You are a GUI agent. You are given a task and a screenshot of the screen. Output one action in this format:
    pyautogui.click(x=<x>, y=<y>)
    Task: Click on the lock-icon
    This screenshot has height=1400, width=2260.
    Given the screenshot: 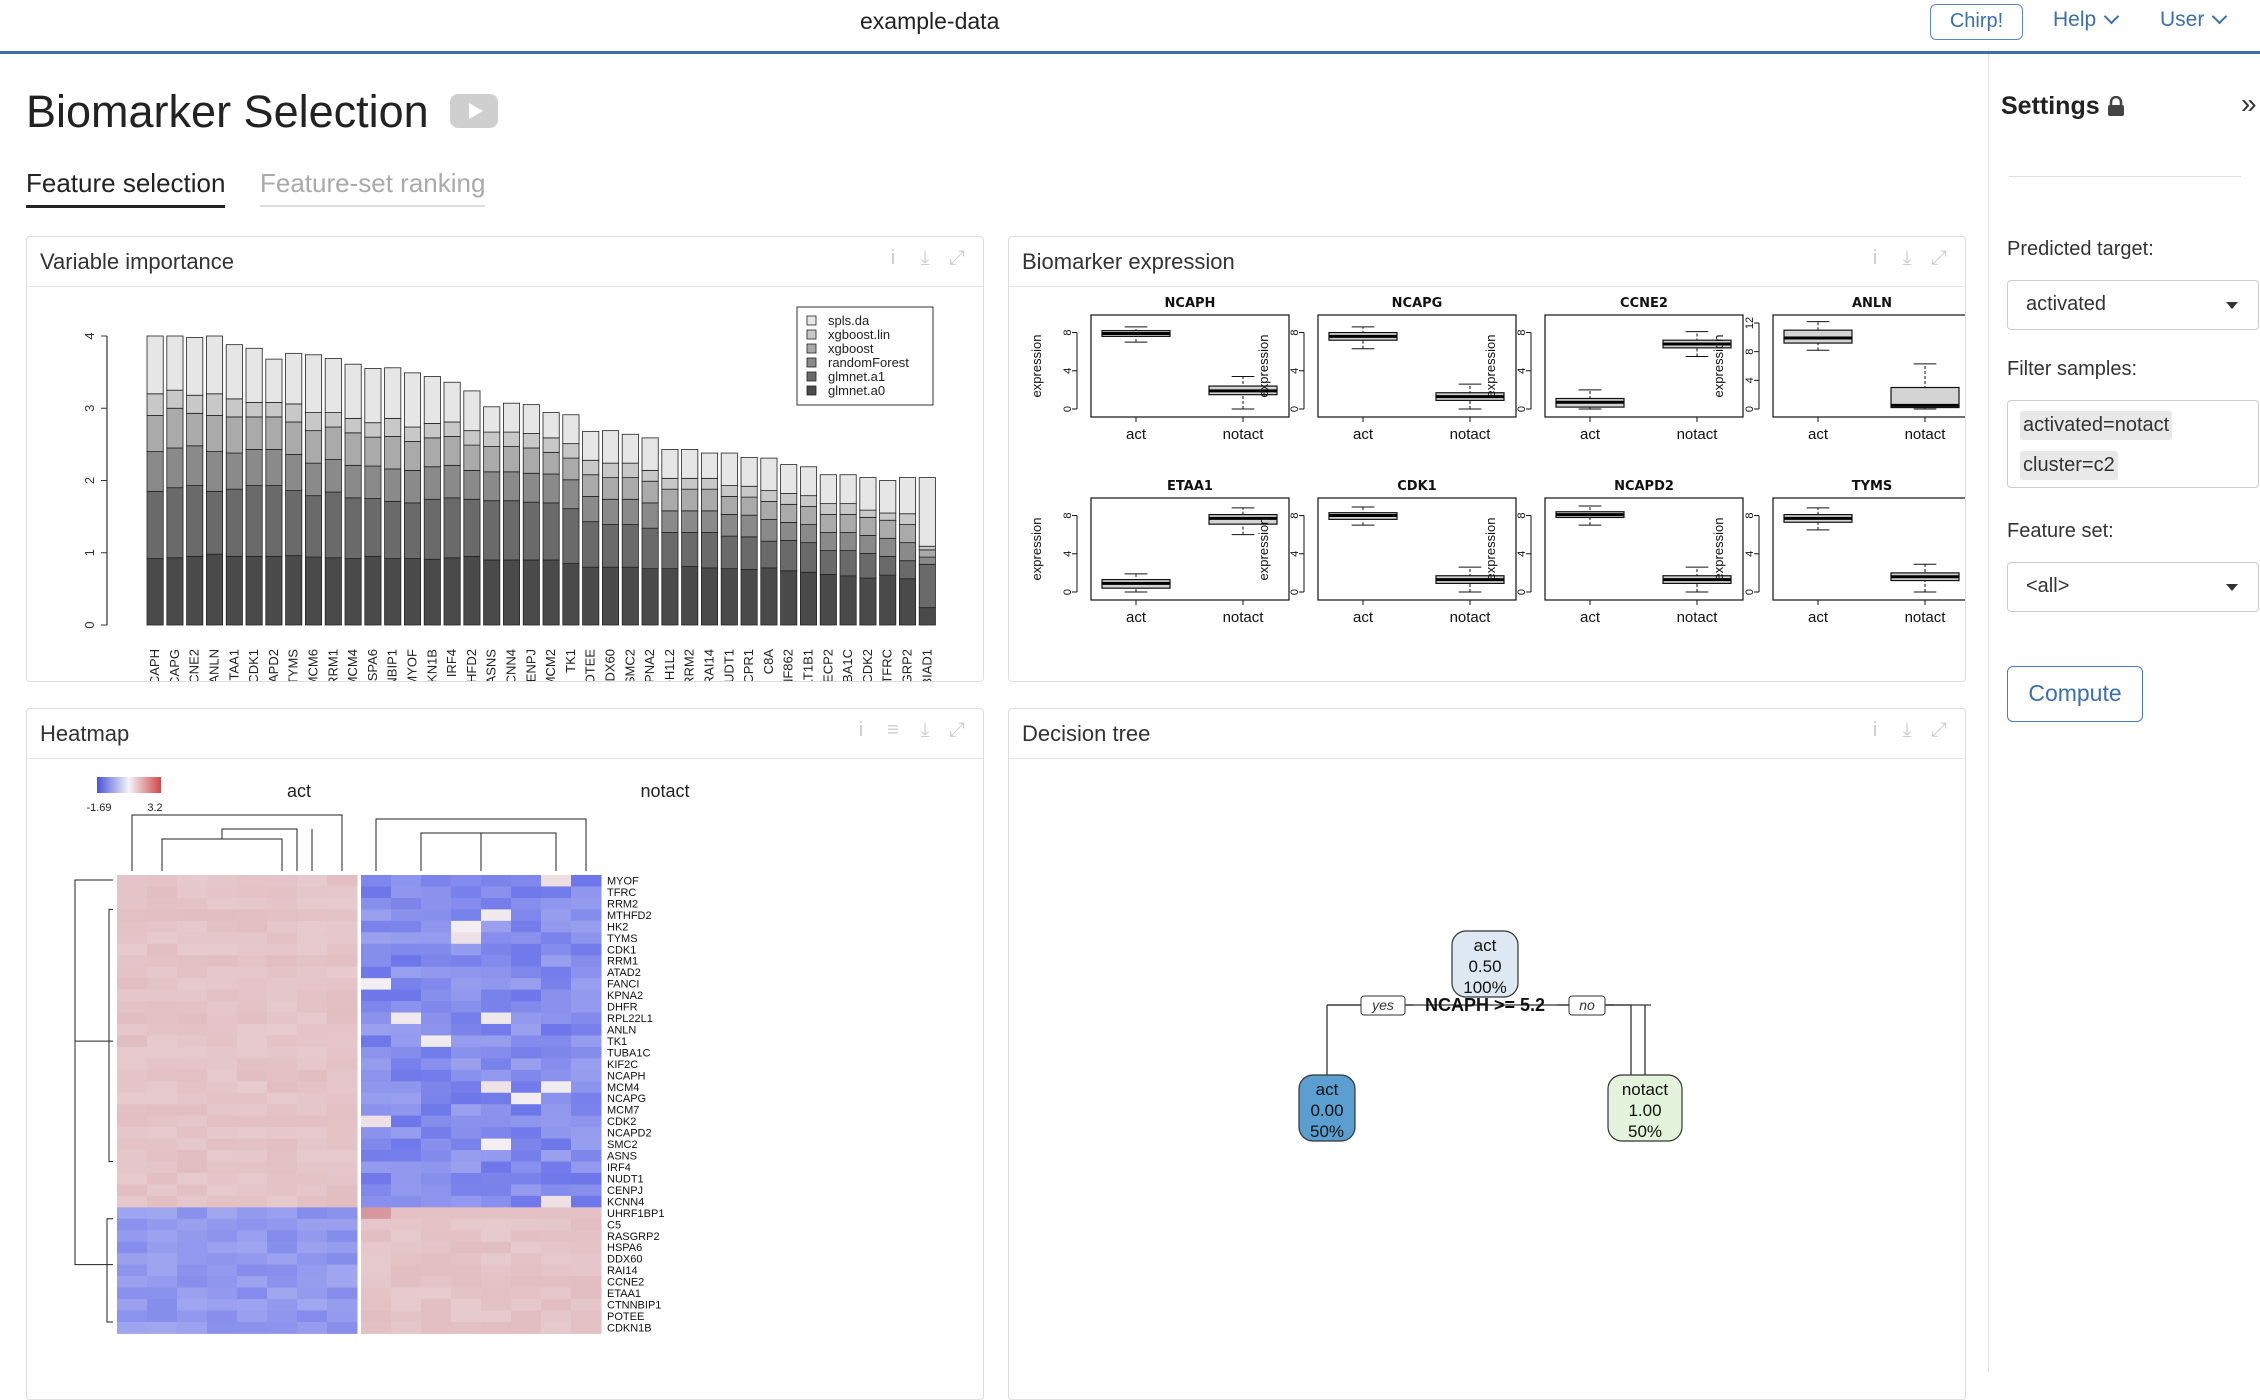 What is the action you would take?
    pyautogui.click(x=2116, y=106)
    